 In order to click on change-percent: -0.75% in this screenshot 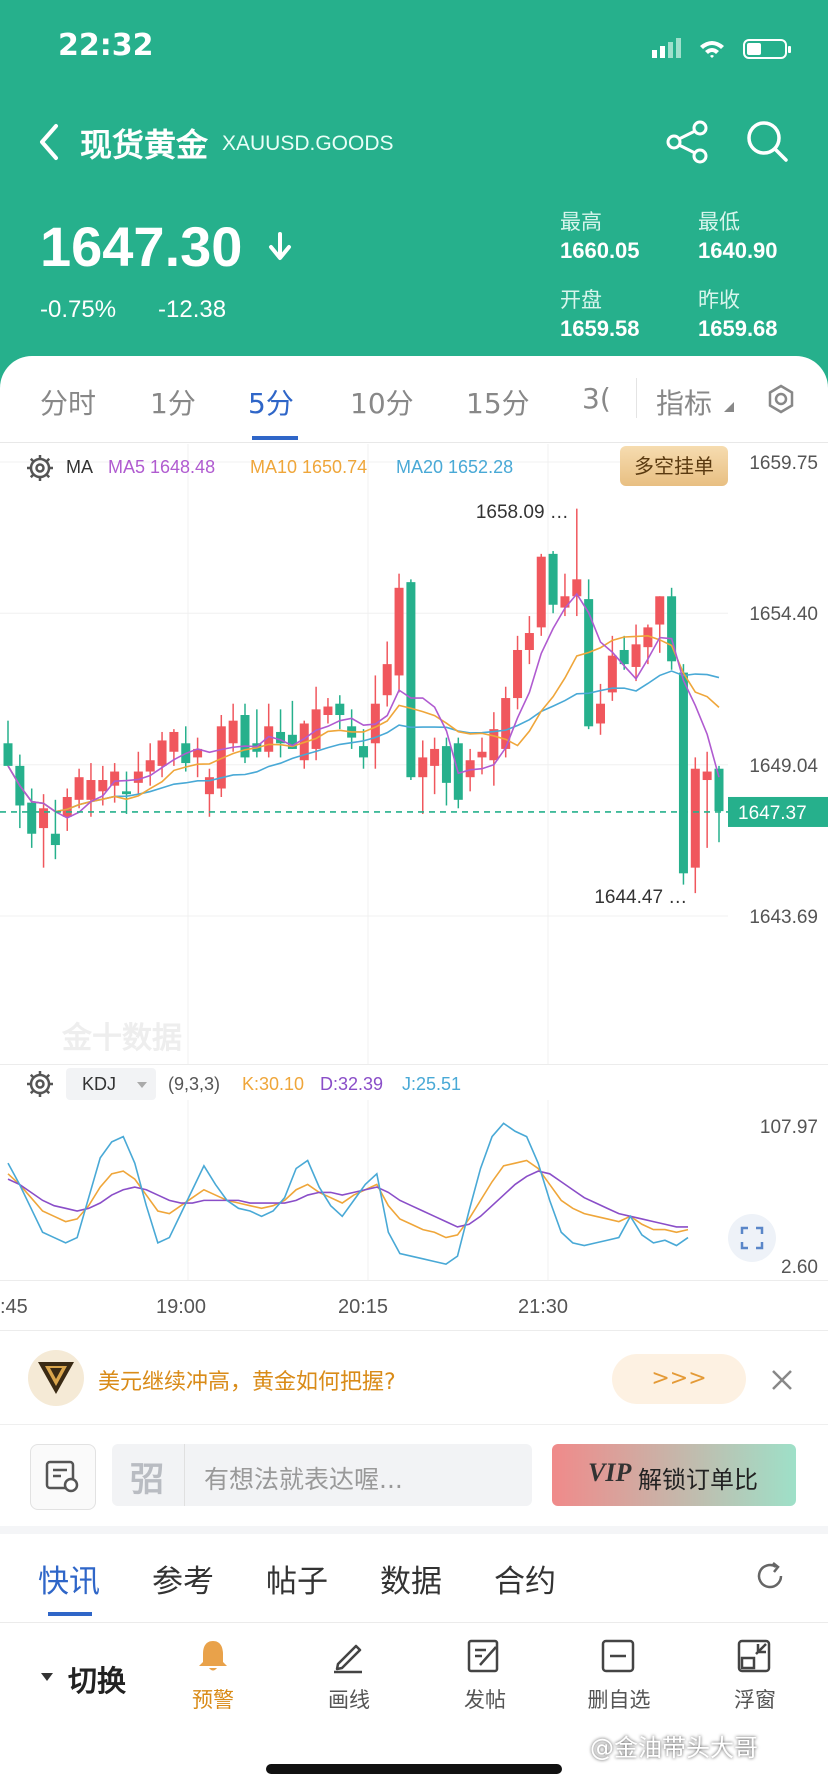, I will do `click(78, 309)`.